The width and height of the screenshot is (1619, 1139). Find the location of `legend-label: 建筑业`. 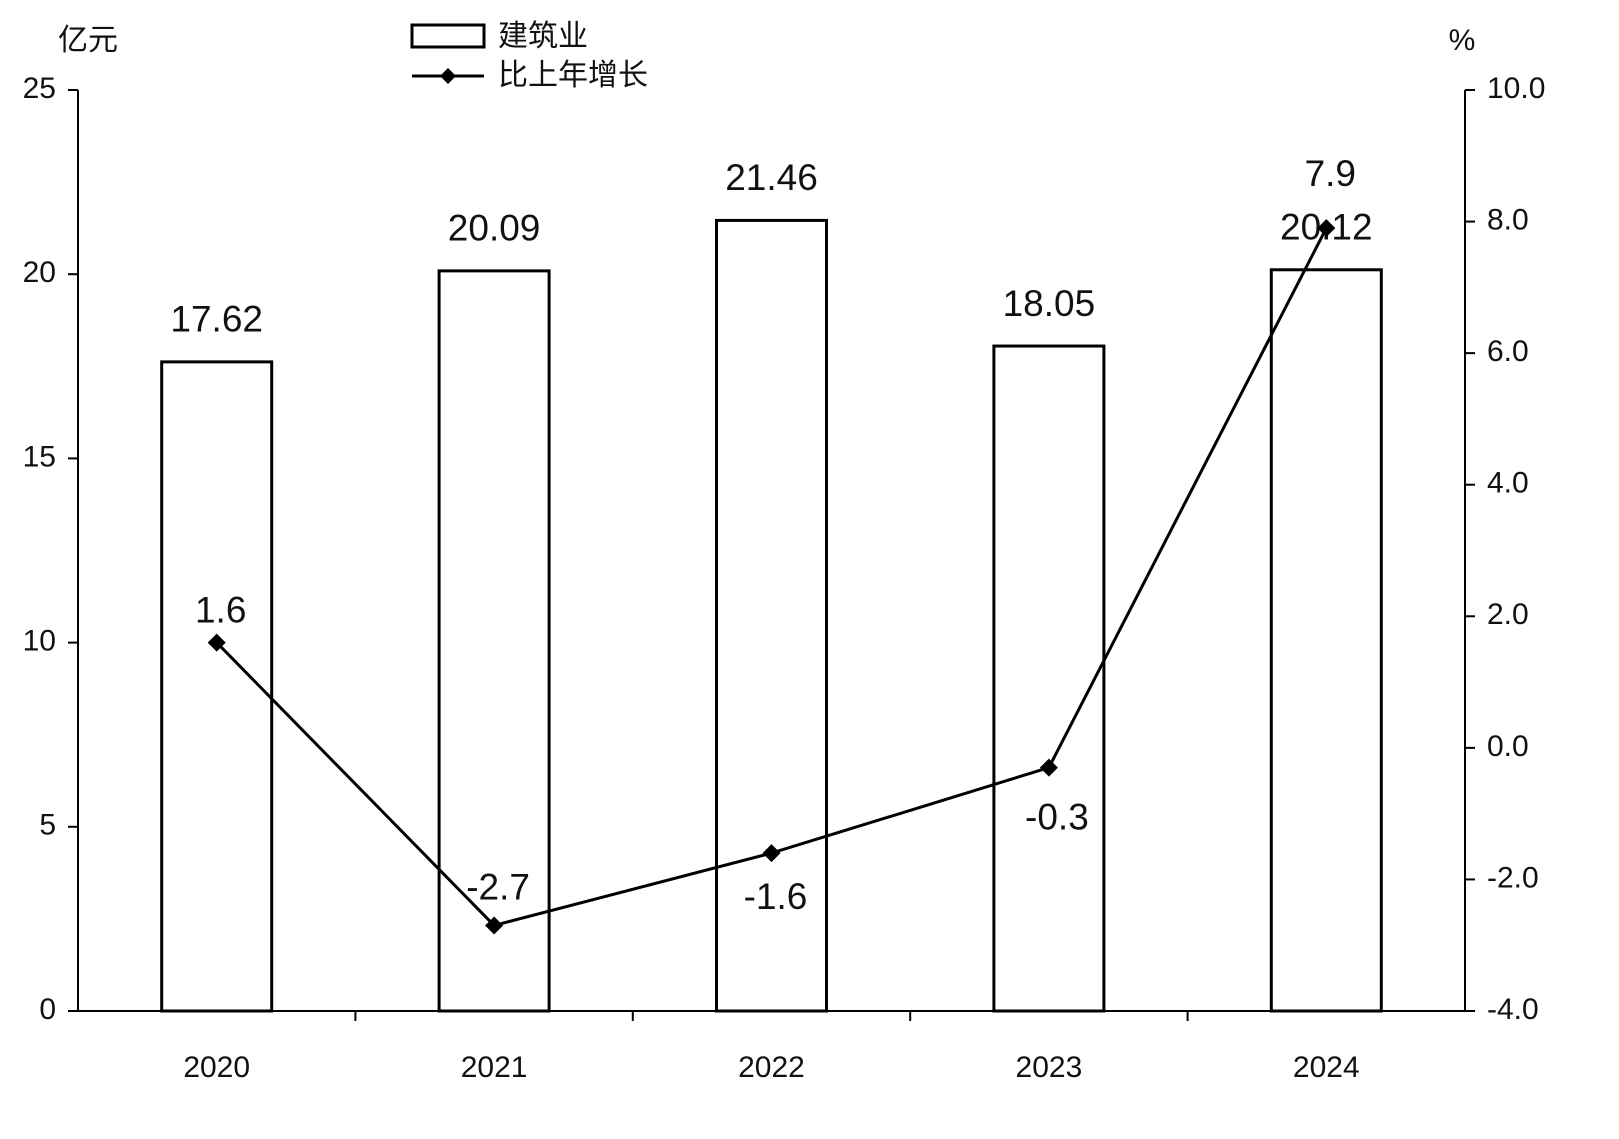

legend-label: 建筑业 is located at coordinates (543, 36).